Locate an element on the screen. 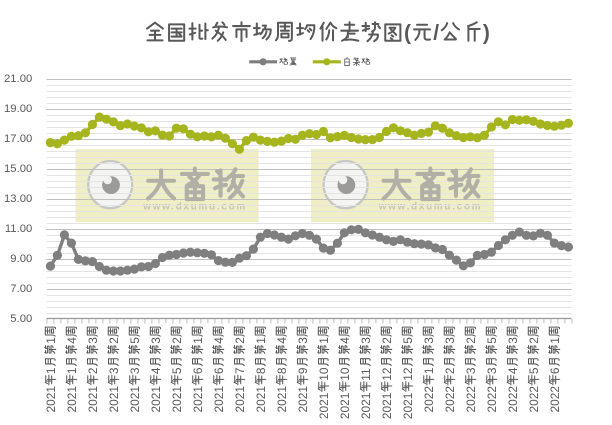  svg-text: 21.00 is located at coordinates (18, 79).